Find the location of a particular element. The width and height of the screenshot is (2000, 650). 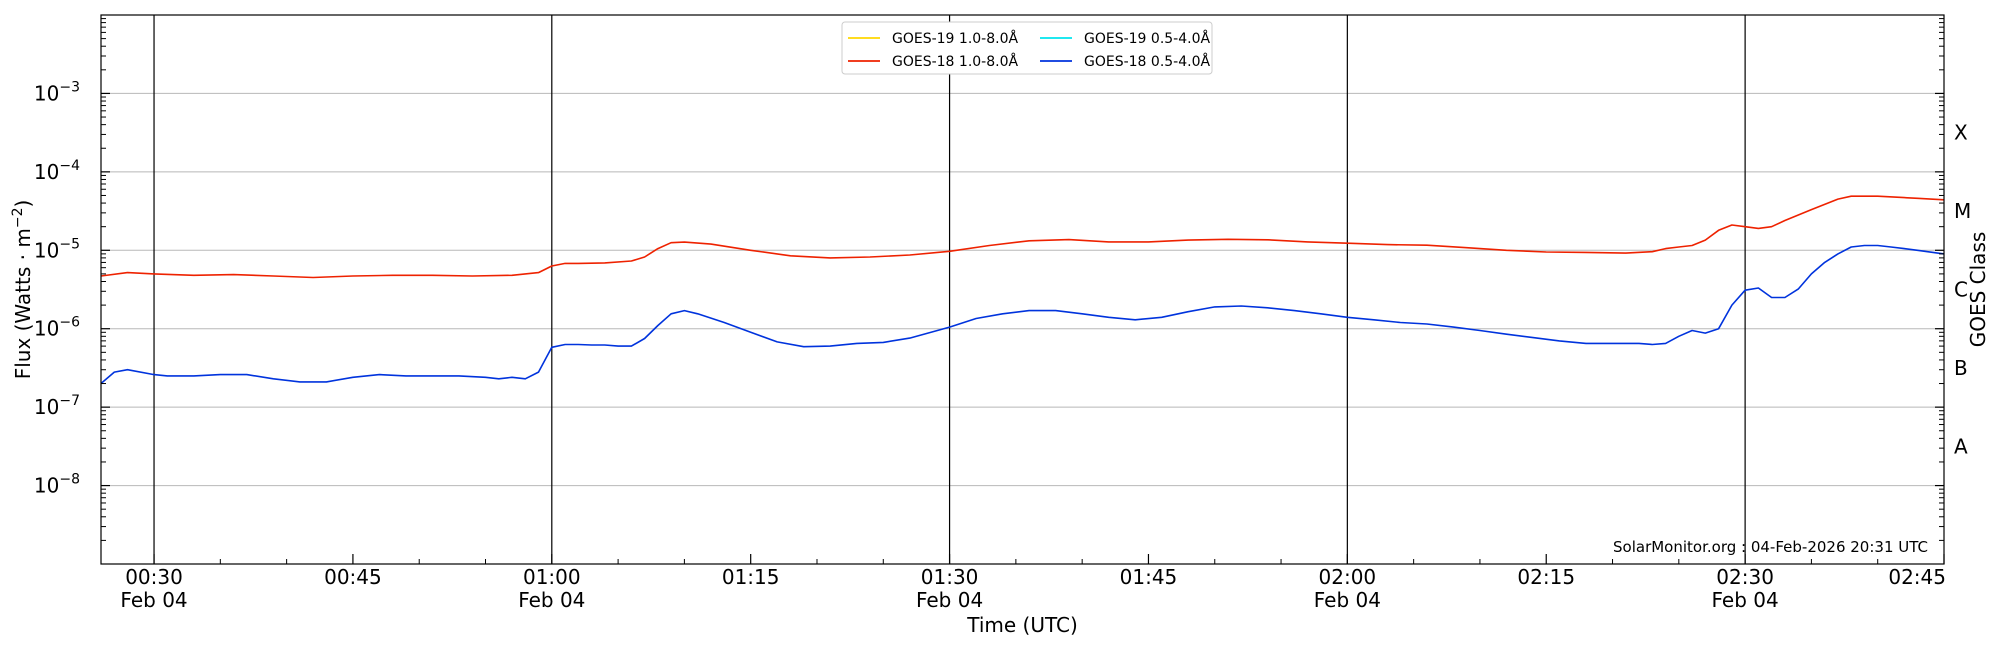

y-axis-label: Flux (Watts · m−2) is located at coordinates (22, 290).